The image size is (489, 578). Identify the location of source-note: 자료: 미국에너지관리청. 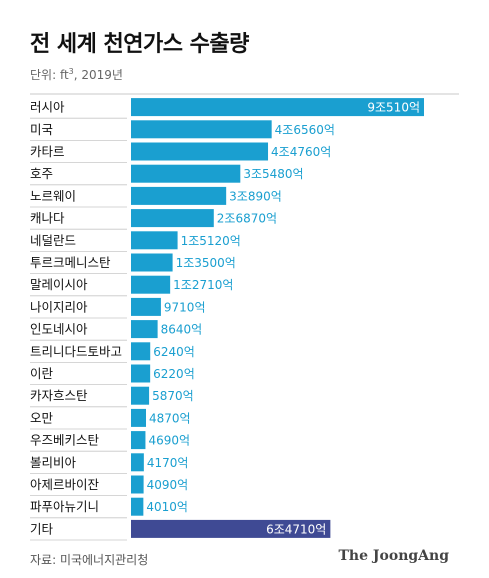
(89, 560).